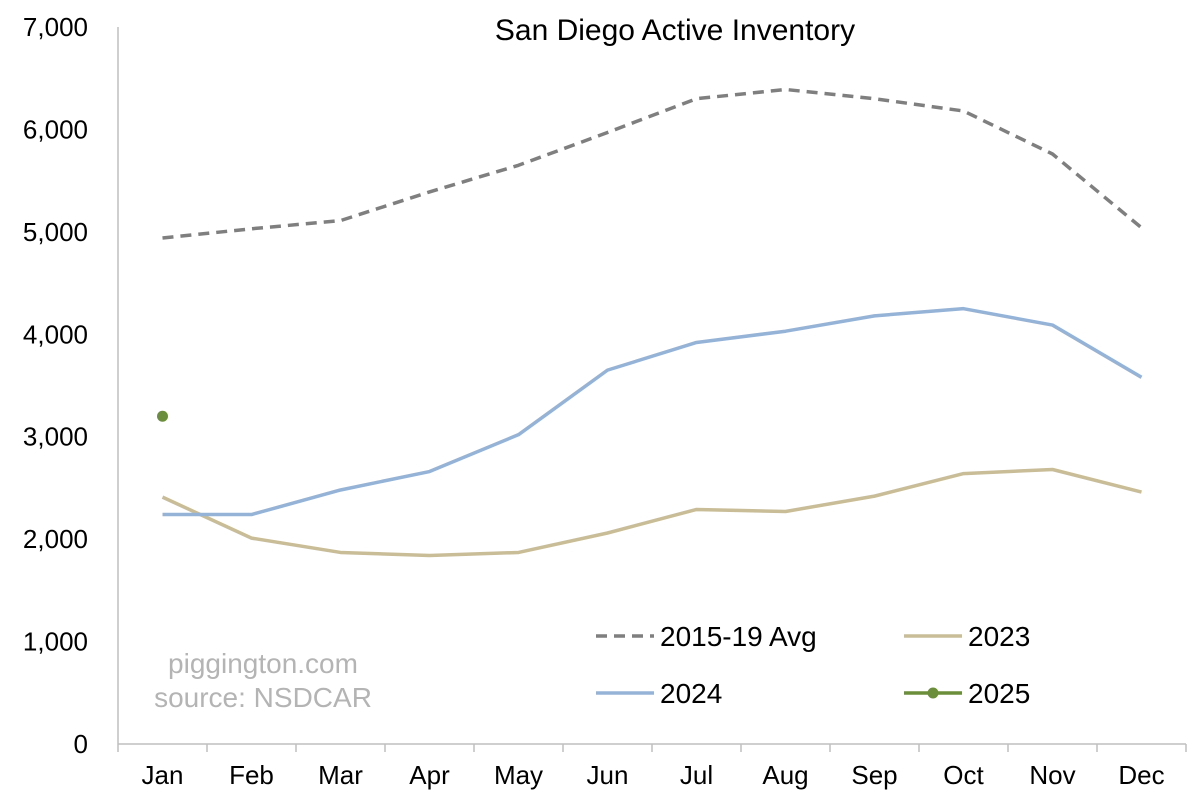 The image size is (1200, 799). Describe the element at coordinates (785, 775) in the screenshot. I see `x-tick-label: Aug` at that location.